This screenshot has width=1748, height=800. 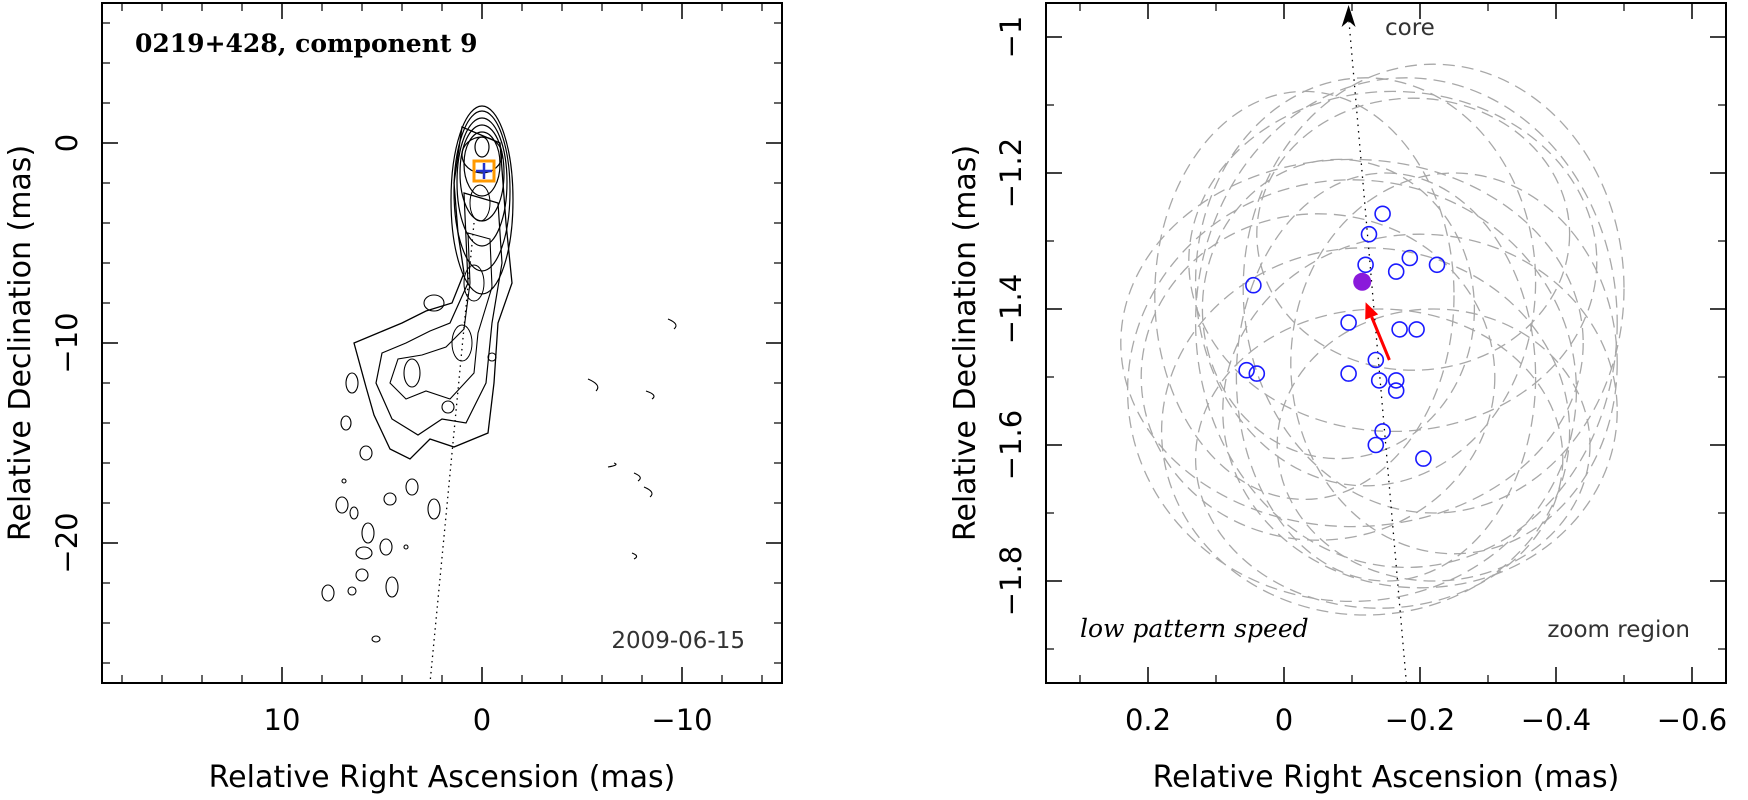 What do you see at coordinates (452, 453) in the screenshot?
I see `jet-axis-dotted-line` at bounding box center [452, 453].